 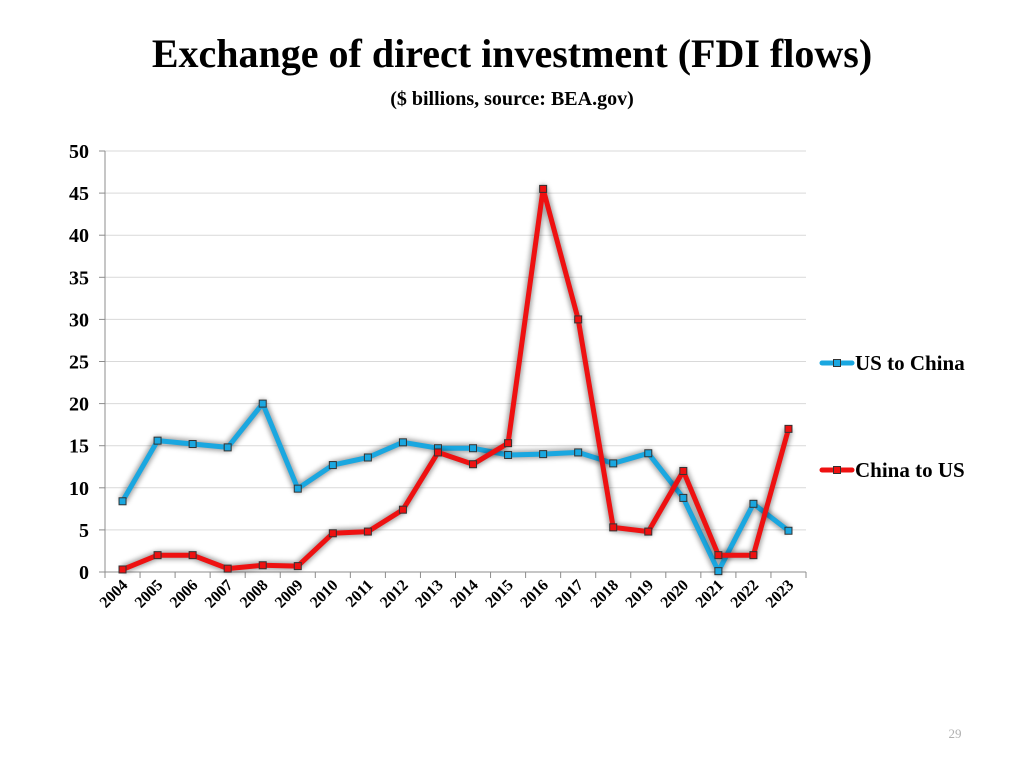 I want to click on data-point-china-to-us-2014, so click(x=473, y=464).